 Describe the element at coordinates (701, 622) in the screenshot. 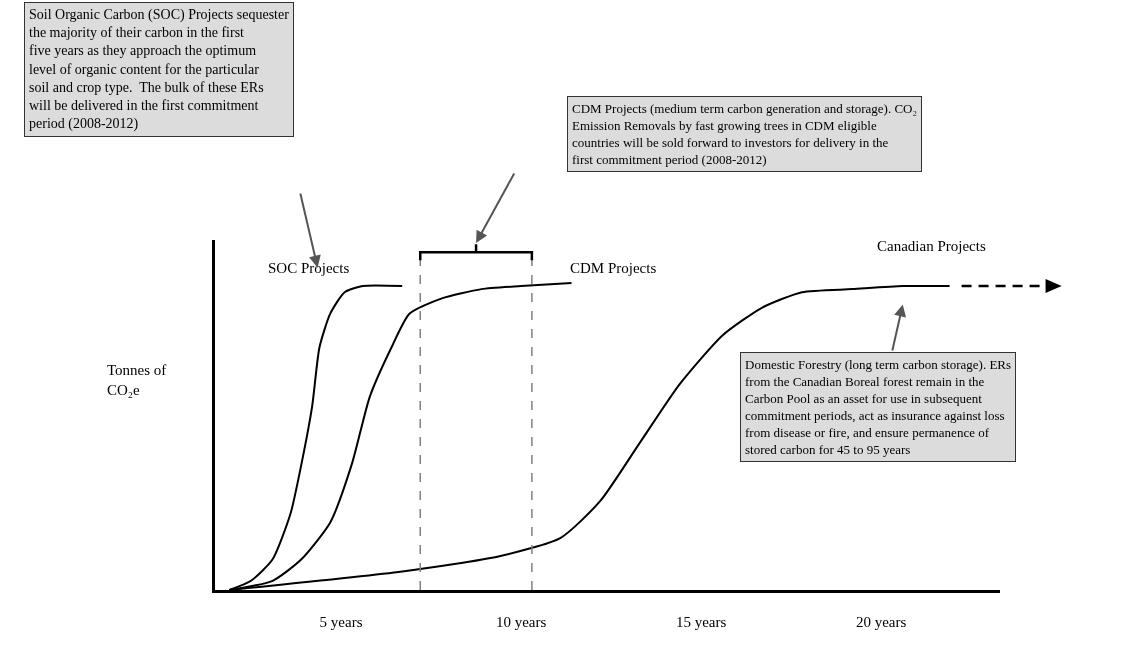

I see `x-tick-label: 15 years` at that location.